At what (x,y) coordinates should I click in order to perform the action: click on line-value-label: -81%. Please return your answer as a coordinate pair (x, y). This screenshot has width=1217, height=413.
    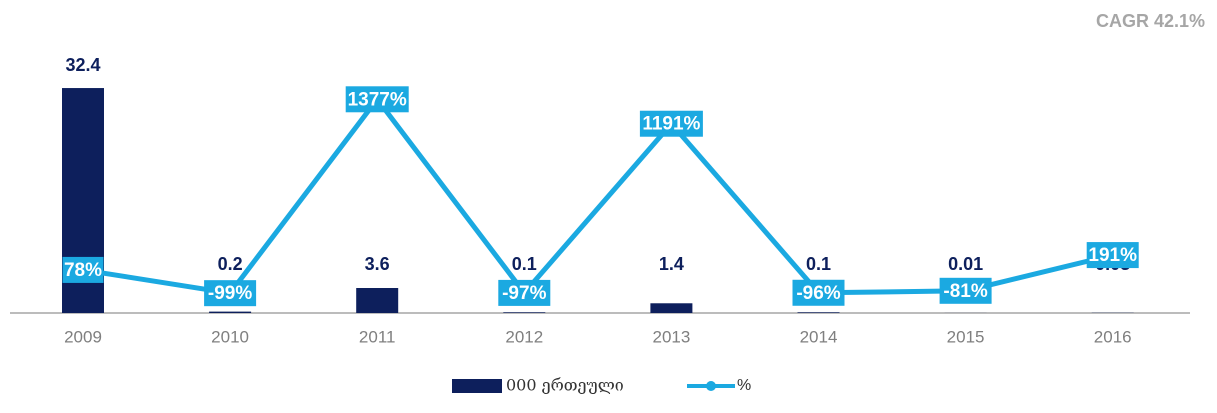
    Looking at the image, I should click on (965, 291).